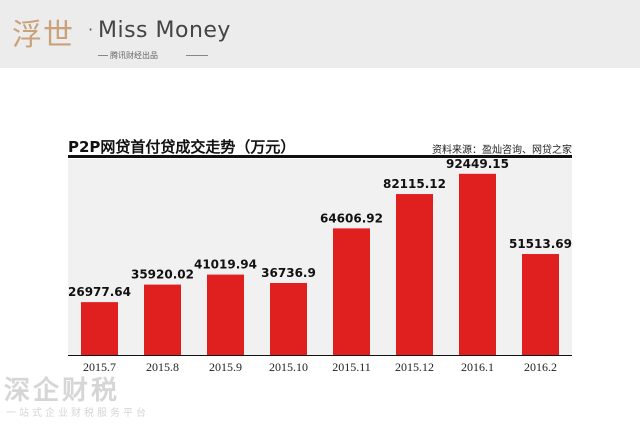 The height and width of the screenshot is (424, 640). Describe the element at coordinates (288, 273) in the screenshot. I see `data-label-2015.10: 36736.9` at that location.